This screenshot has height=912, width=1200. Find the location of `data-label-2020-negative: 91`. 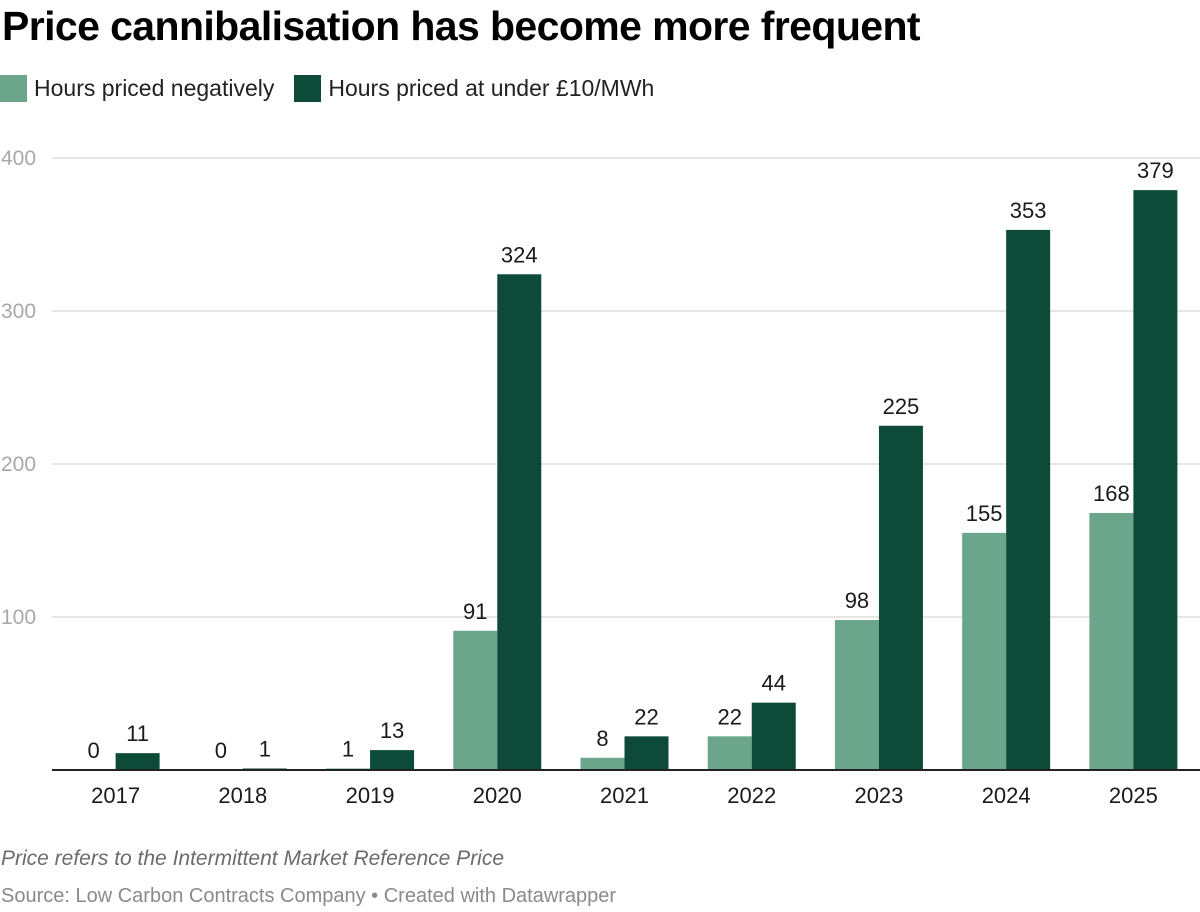

data-label-2020-negative: 91 is located at coordinates (475, 611).